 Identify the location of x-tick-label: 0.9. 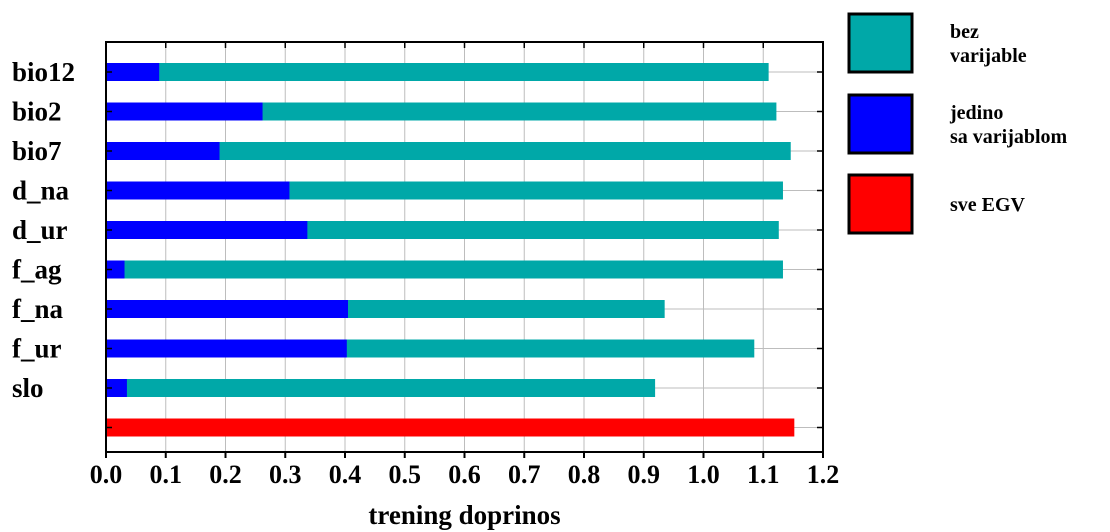
(644, 474).